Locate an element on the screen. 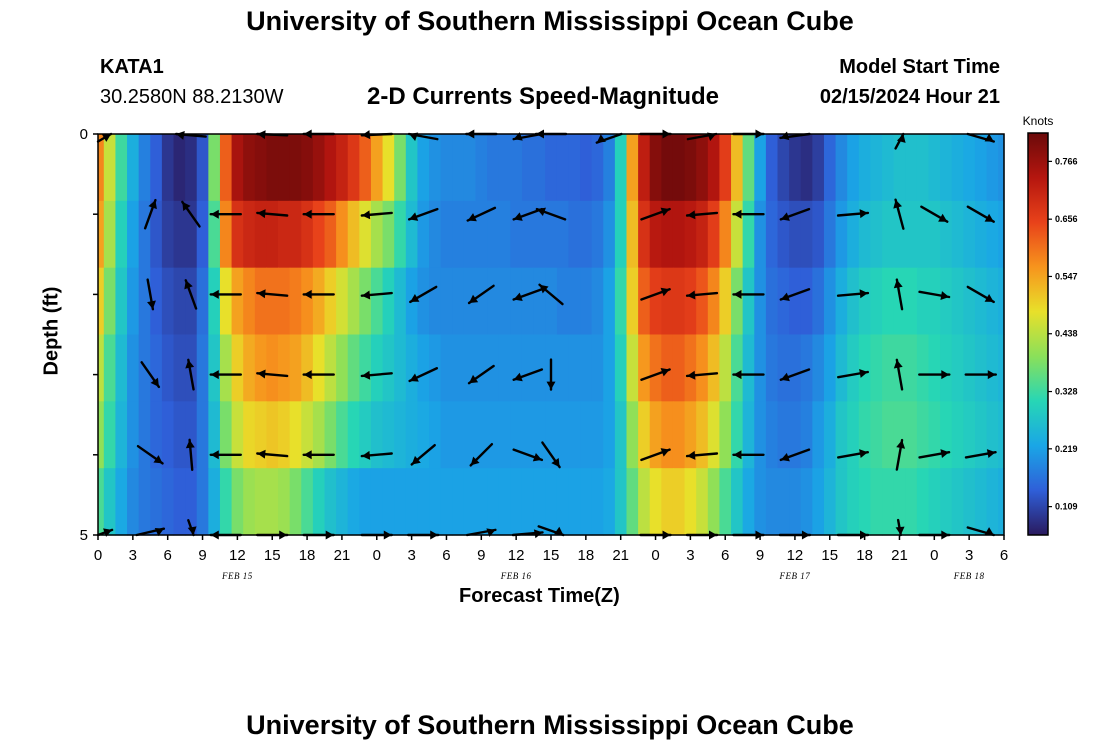 The image size is (1100, 750). x-tick-label: 18 is located at coordinates (307, 555).